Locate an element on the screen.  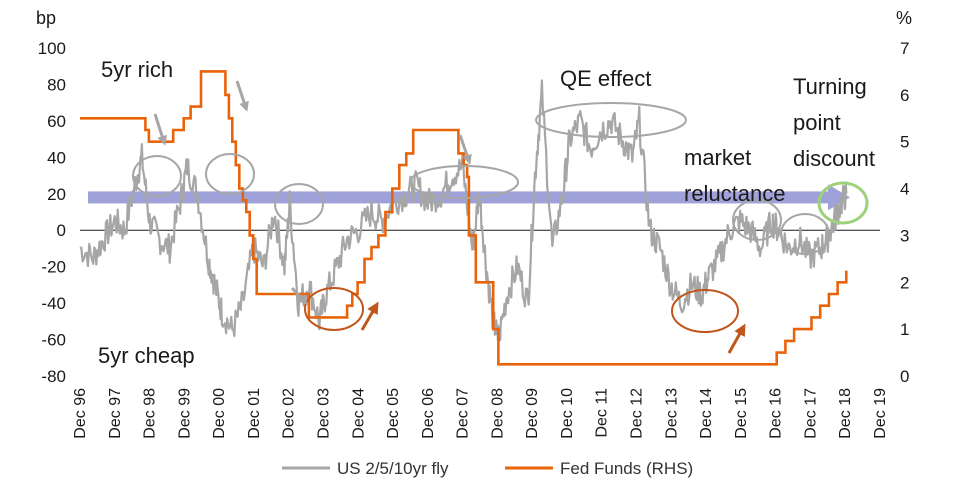
x-tick-label: Dec 98 is located at coordinates (150, 413).